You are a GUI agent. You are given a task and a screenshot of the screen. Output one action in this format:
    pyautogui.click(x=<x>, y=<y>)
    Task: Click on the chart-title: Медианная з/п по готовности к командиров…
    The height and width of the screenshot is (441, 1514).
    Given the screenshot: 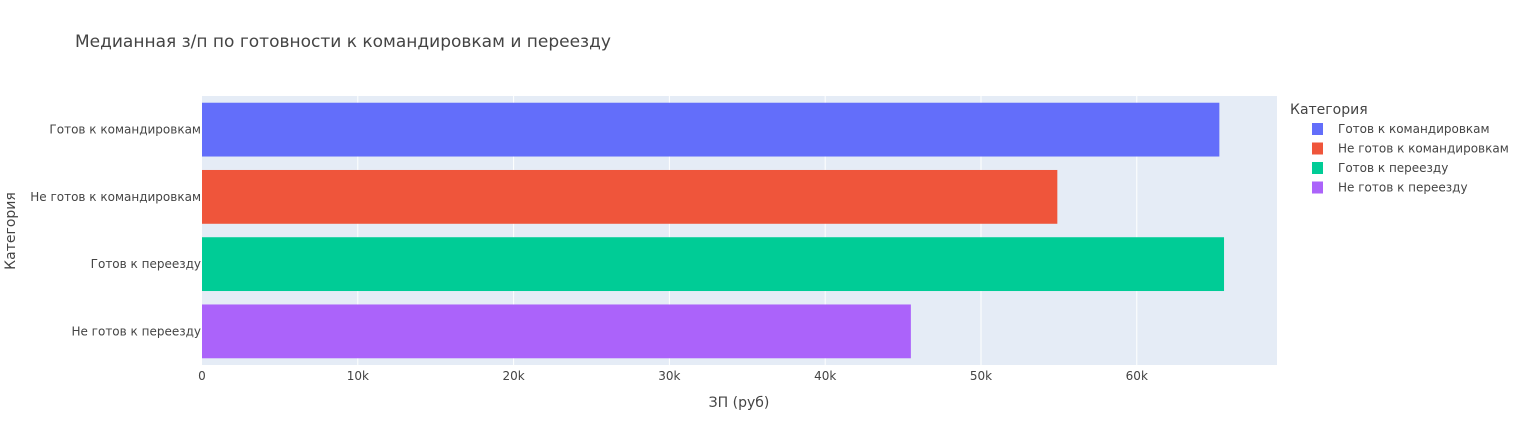 What is the action you would take?
    pyautogui.click(x=343, y=42)
    